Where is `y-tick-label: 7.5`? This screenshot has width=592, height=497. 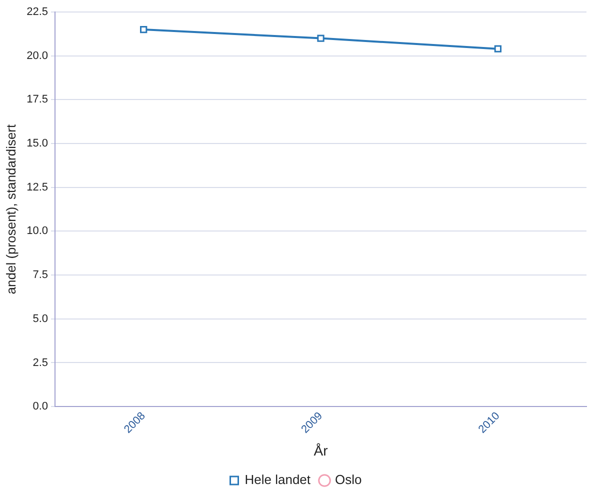 y-tick-label: 7.5 is located at coordinates (40, 275).